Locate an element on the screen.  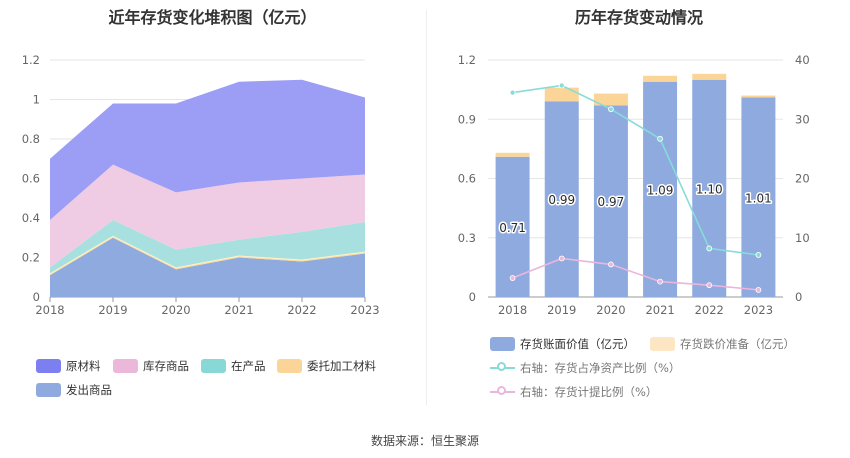
legend-item: 原材料 is located at coordinates (68, 366).